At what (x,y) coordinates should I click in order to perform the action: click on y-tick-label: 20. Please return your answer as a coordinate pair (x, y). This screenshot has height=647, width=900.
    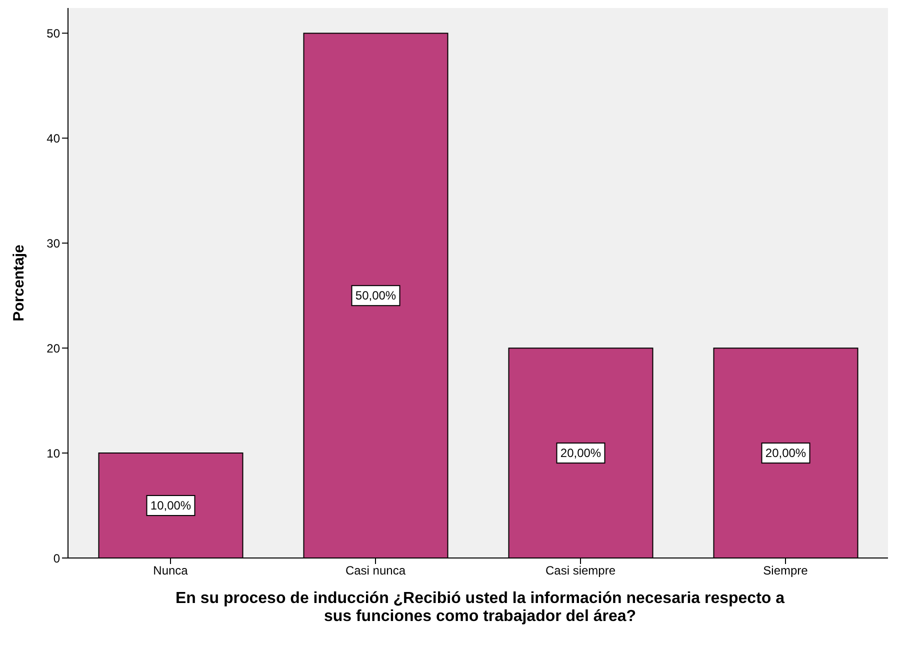
    Looking at the image, I should click on (53, 348).